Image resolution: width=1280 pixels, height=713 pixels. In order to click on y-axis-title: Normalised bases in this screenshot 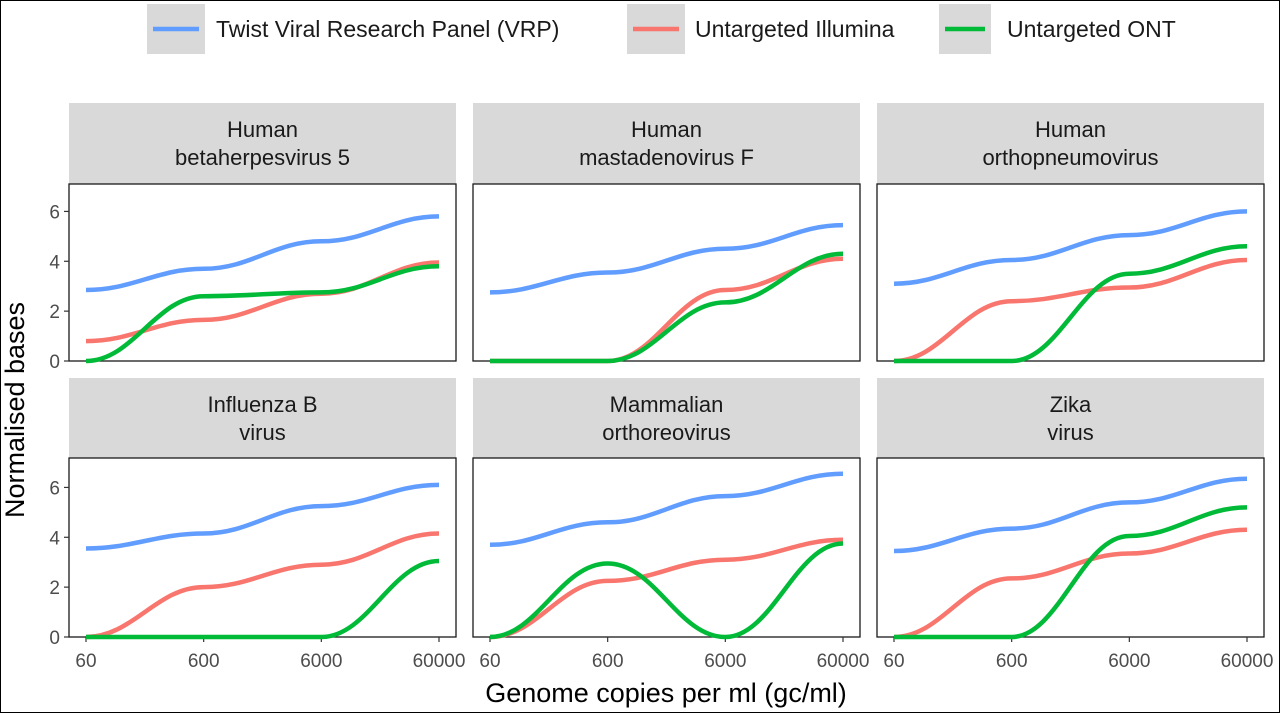, I will do `click(15, 410)`.